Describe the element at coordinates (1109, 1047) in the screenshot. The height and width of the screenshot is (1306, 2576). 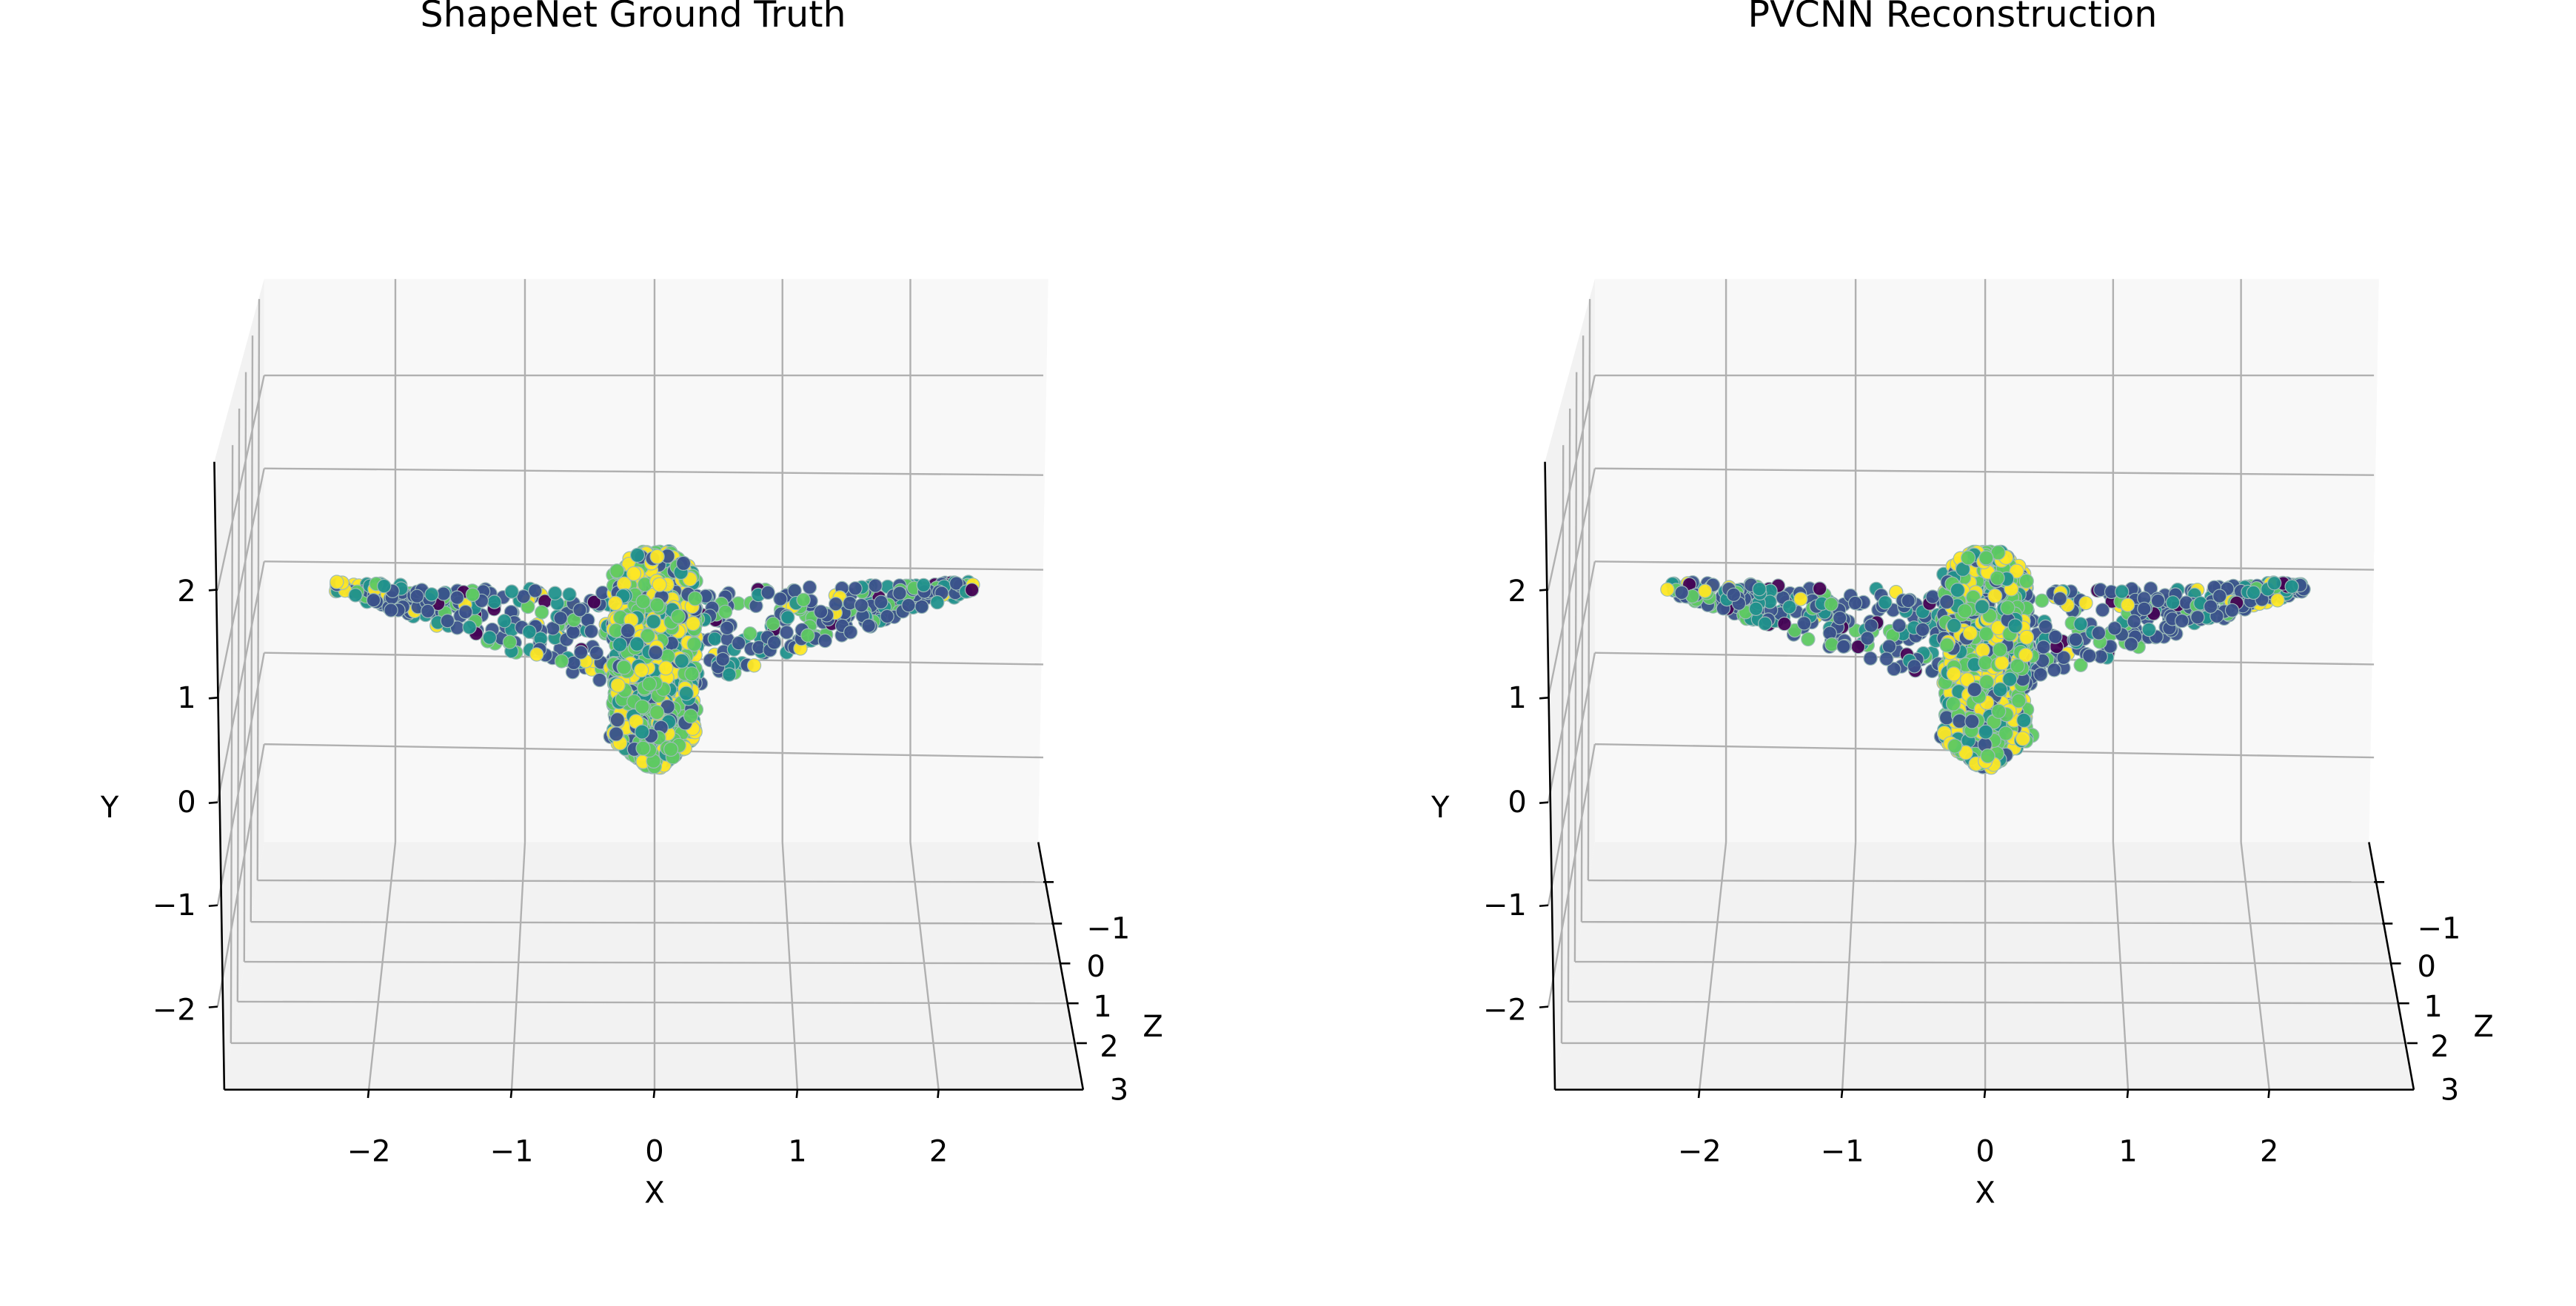
I see `z-tick-label: 2` at that location.